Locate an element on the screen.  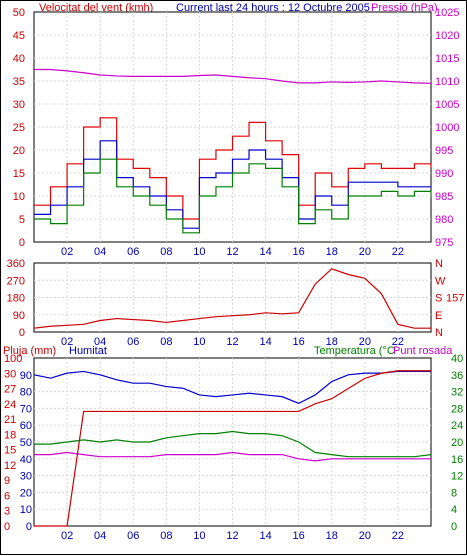
wind-y-tick-label: 30 is located at coordinates (19, 105).